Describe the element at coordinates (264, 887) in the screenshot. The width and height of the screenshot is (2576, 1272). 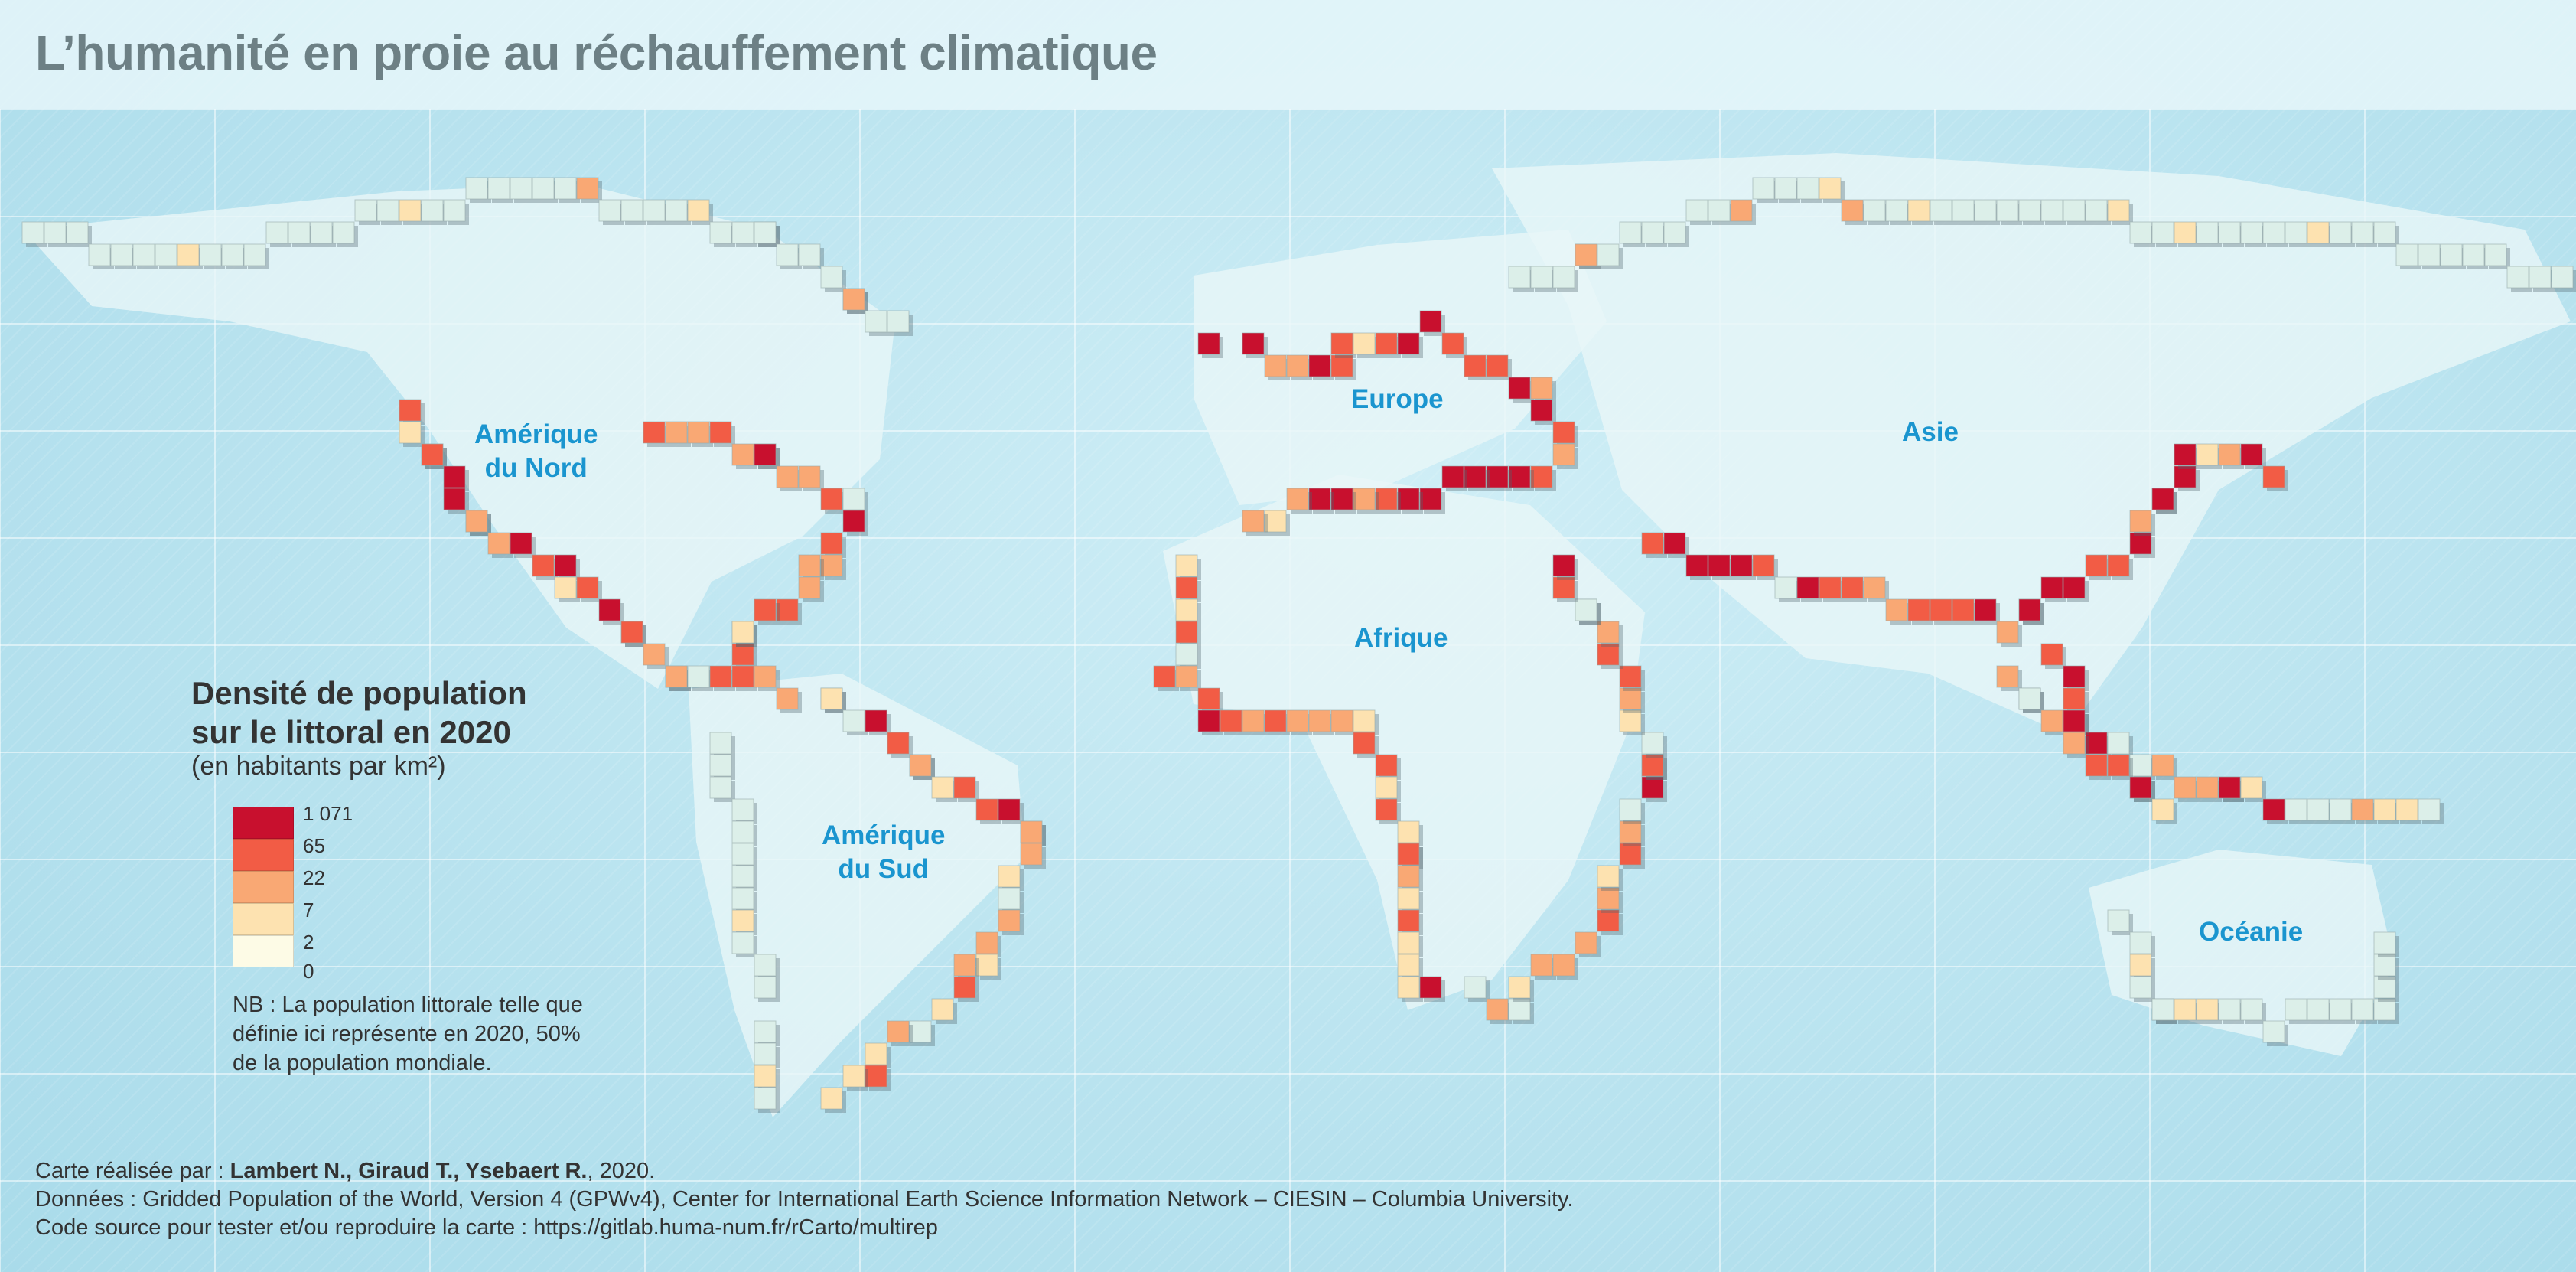
I see `legend-swatch` at that location.